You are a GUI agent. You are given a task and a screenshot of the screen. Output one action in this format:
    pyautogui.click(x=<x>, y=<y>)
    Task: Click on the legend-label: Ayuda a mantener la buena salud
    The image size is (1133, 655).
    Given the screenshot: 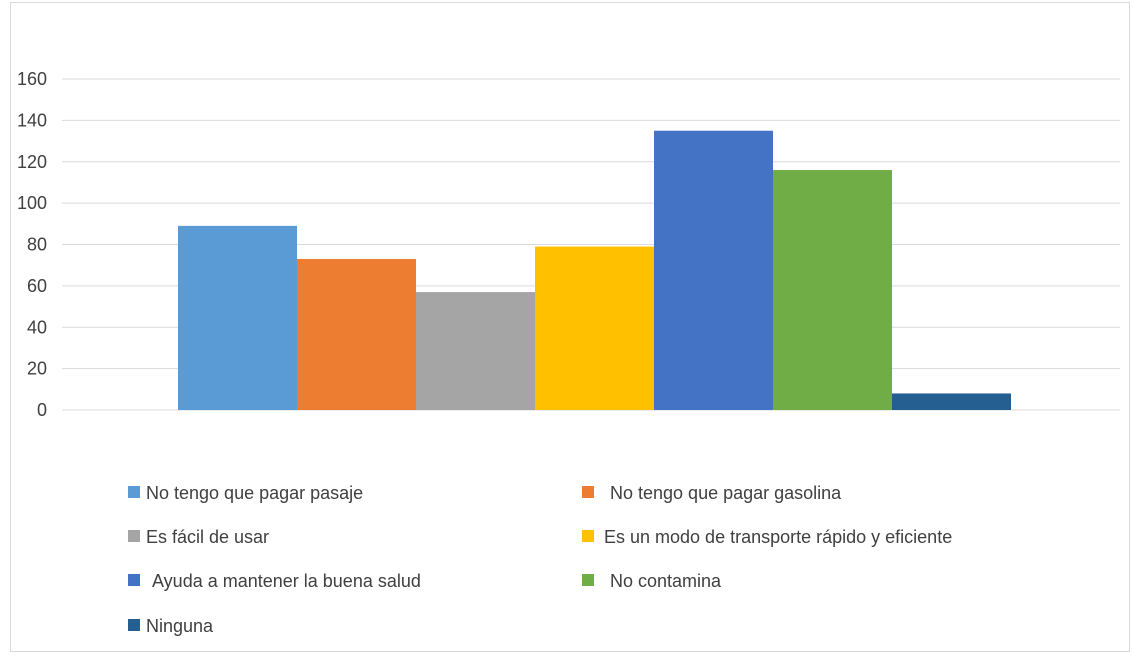 What is the action you would take?
    pyautogui.click(x=286, y=581)
    